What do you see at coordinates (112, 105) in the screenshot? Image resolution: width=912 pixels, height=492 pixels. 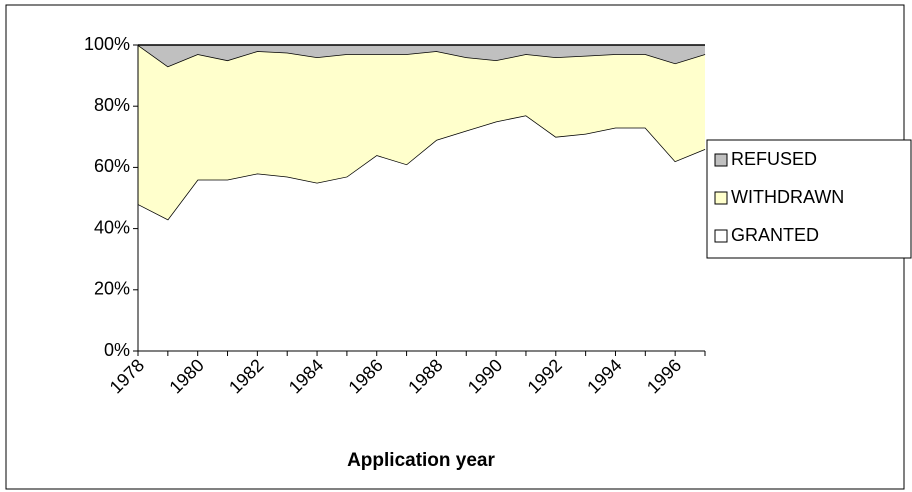 I see `y-tick-label: 80%` at bounding box center [112, 105].